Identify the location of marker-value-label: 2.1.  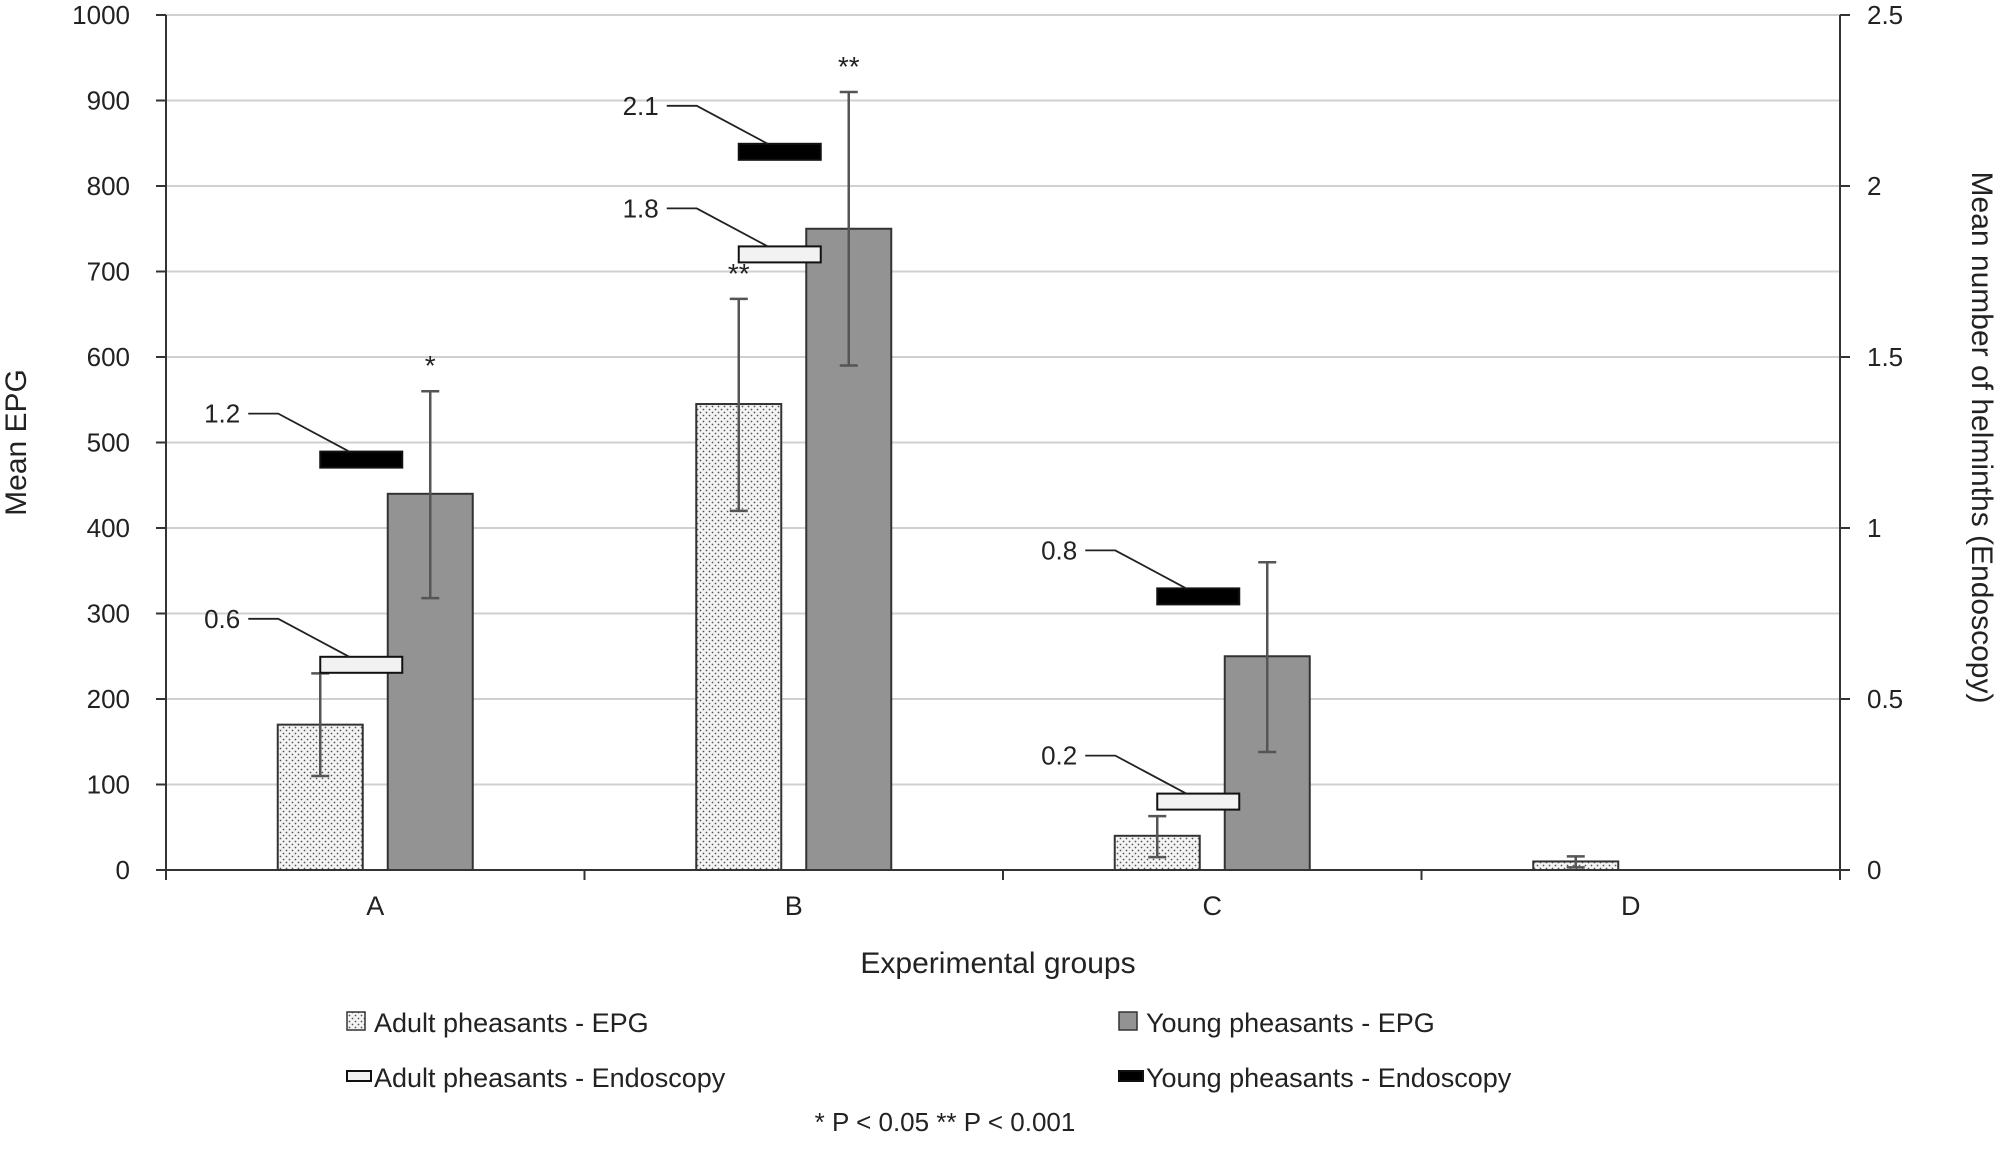
(641, 106).